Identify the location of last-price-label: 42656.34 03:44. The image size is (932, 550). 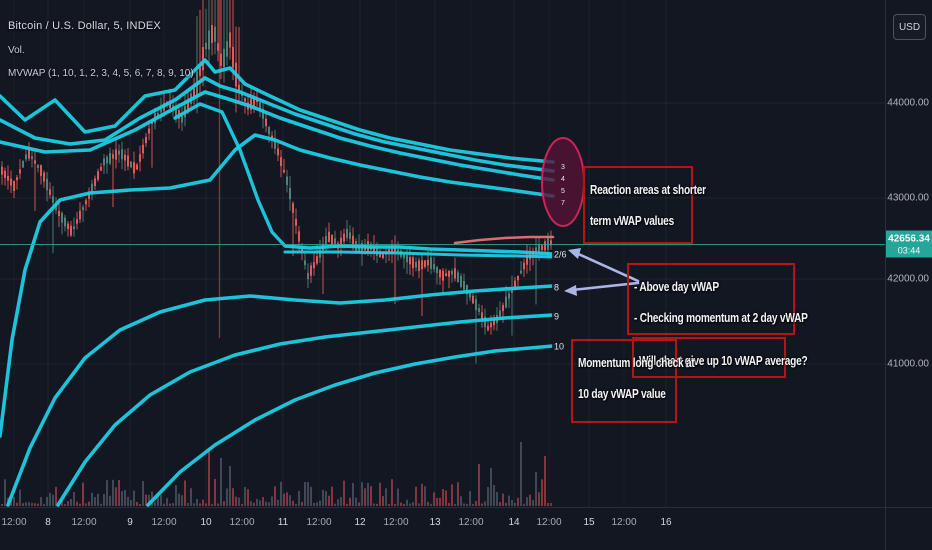
(909, 244).